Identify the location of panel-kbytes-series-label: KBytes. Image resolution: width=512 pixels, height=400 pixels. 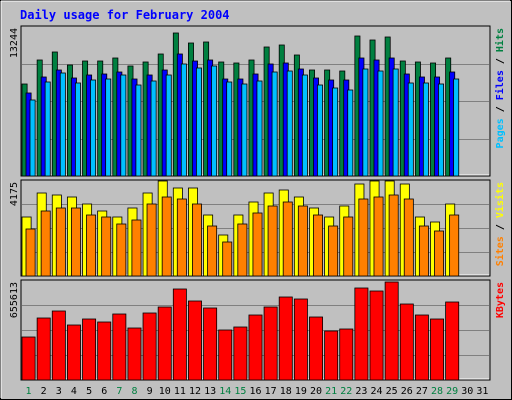
(500, 300).